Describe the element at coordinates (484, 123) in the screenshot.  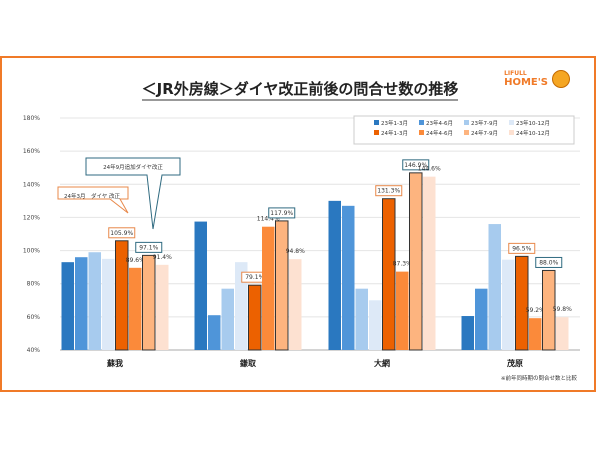
I see `legend-label: 23年7-9月` at that location.